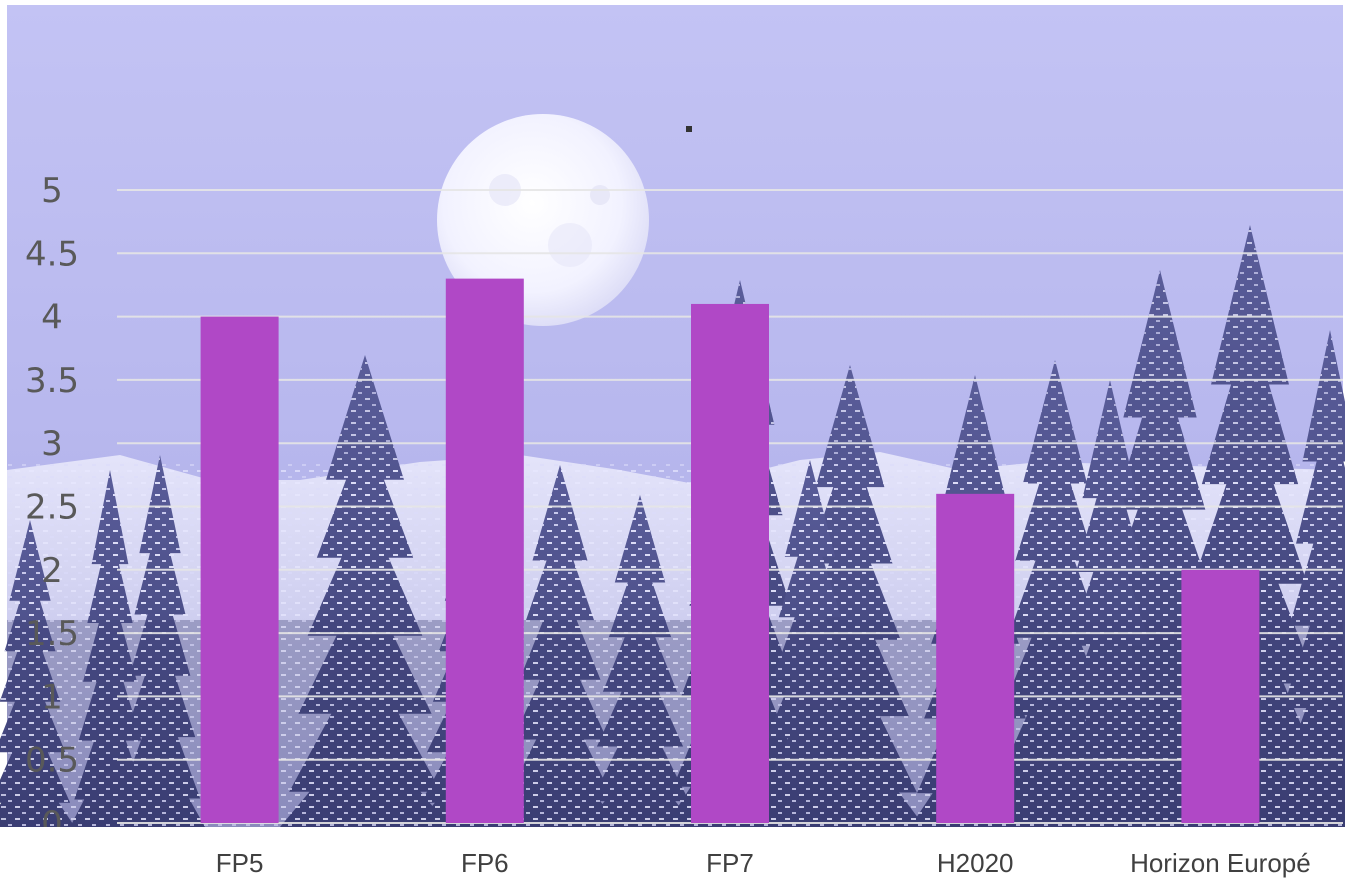  What do you see at coordinates (975, 658) in the screenshot?
I see `bar-h2020` at bounding box center [975, 658].